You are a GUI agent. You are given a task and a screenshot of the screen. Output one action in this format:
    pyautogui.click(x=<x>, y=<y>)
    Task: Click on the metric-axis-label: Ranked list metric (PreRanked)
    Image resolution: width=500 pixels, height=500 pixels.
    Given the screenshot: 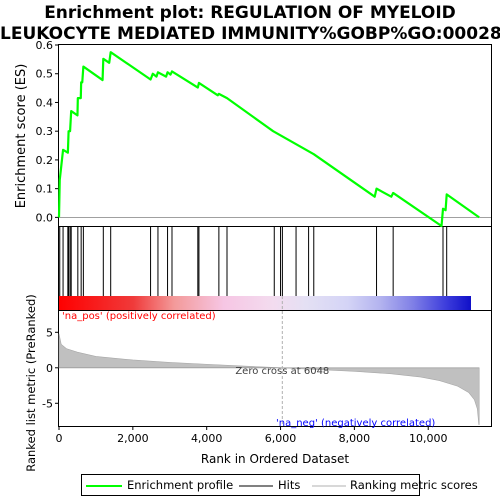 What is the action you would take?
    pyautogui.click(x=31, y=383)
    